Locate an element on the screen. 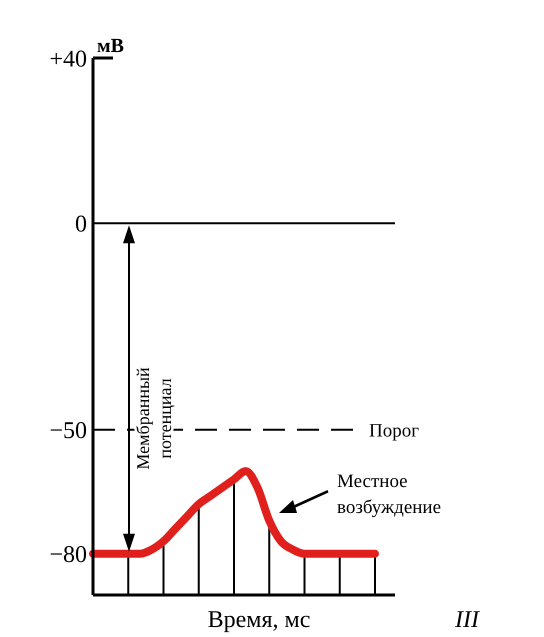 The height and width of the screenshot is (637, 544). annotation: Мембранный потенциал is located at coordinates (154, 418).